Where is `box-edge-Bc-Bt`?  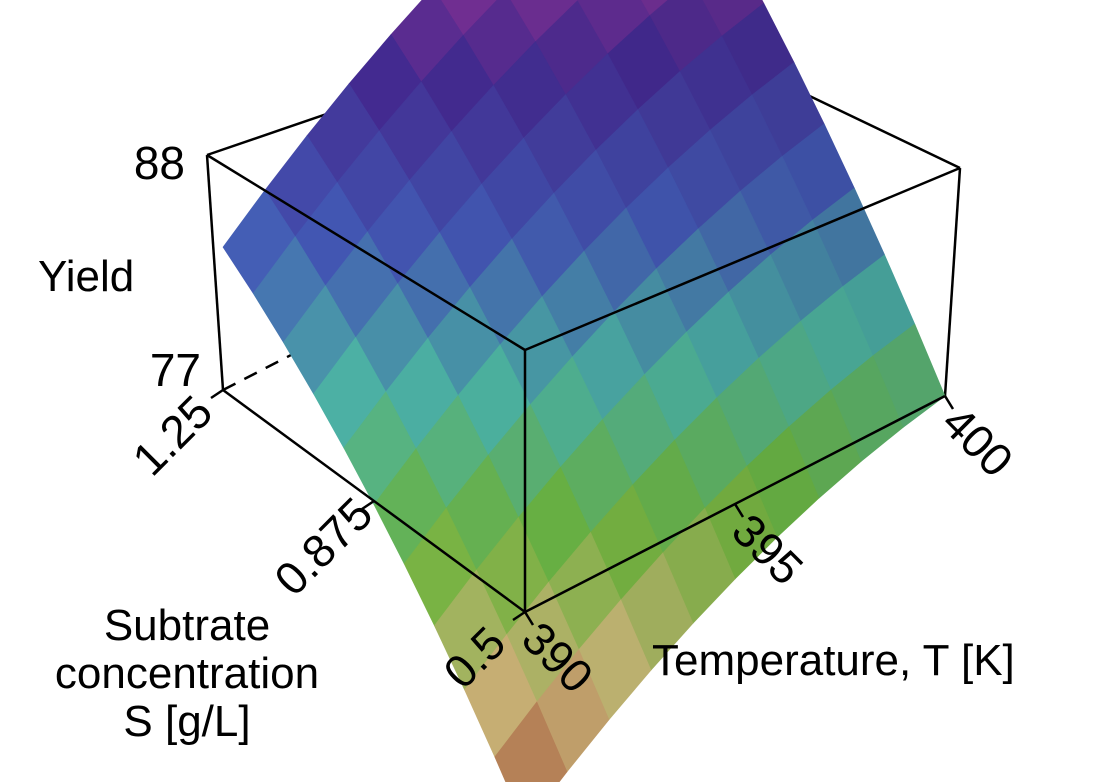
box-edge-Bc-Bt is located at coordinates (952, 282).